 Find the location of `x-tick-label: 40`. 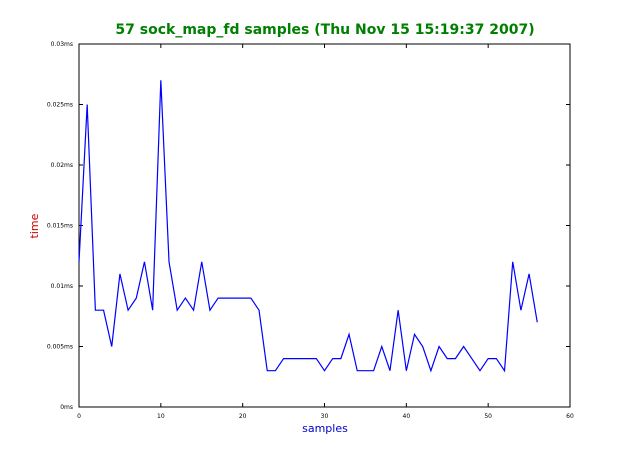

x-tick-label: 40 is located at coordinates (407, 416).